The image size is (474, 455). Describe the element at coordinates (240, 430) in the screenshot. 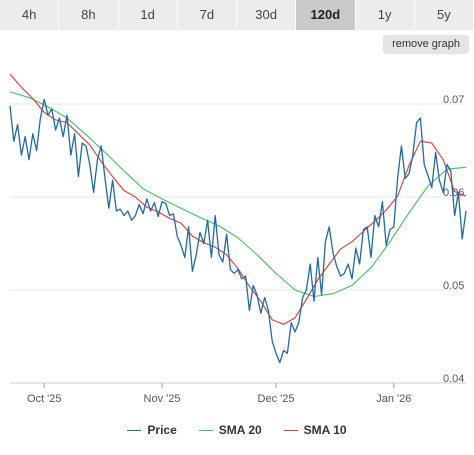

I see `legend-label-sma20: SMA 20` at that location.